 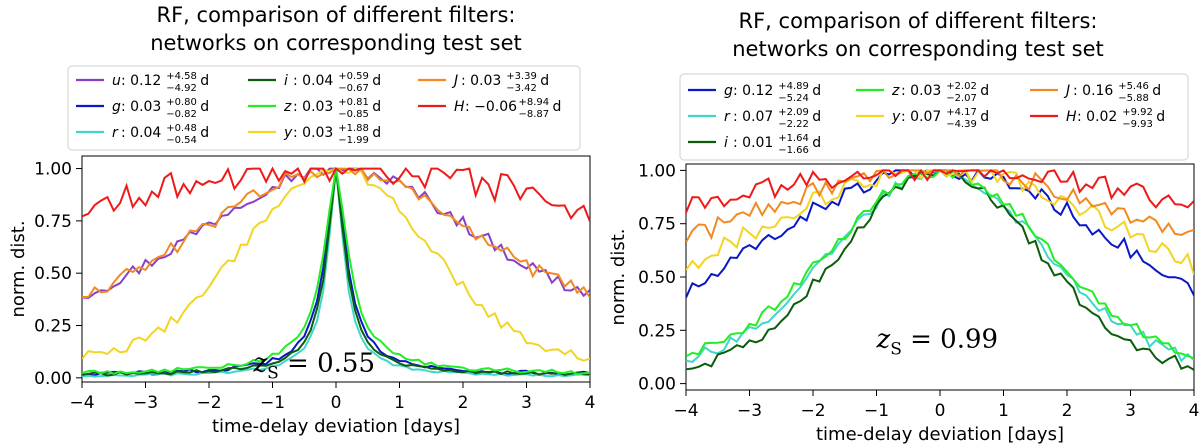 I want to click on legend-filter-name: u, so click(x=116, y=81).